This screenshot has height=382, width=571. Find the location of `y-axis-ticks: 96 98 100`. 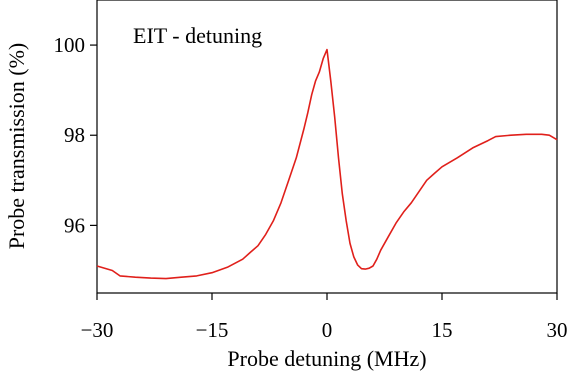

y-axis-ticks: 96 98 100 is located at coordinates (75, 135).